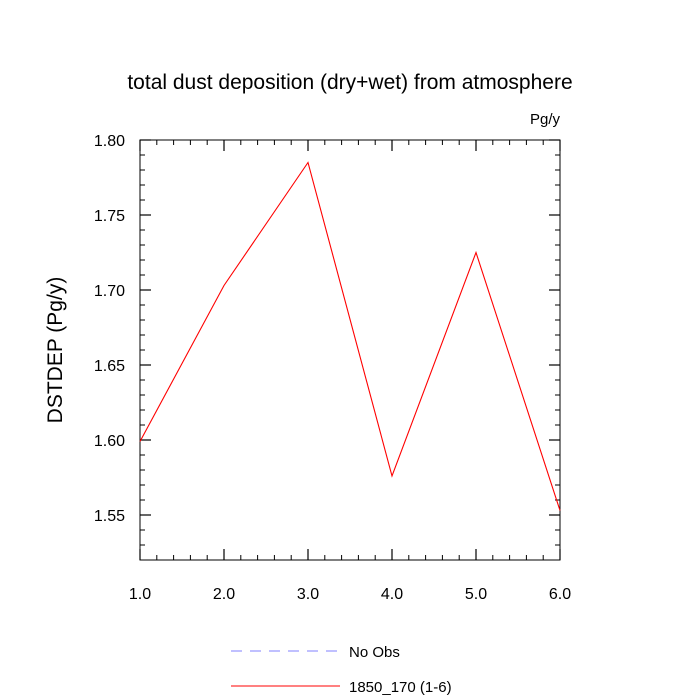  What do you see at coordinates (374, 652) in the screenshot?
I see `legend-label: No Obs` at bounding box center [374, 652].